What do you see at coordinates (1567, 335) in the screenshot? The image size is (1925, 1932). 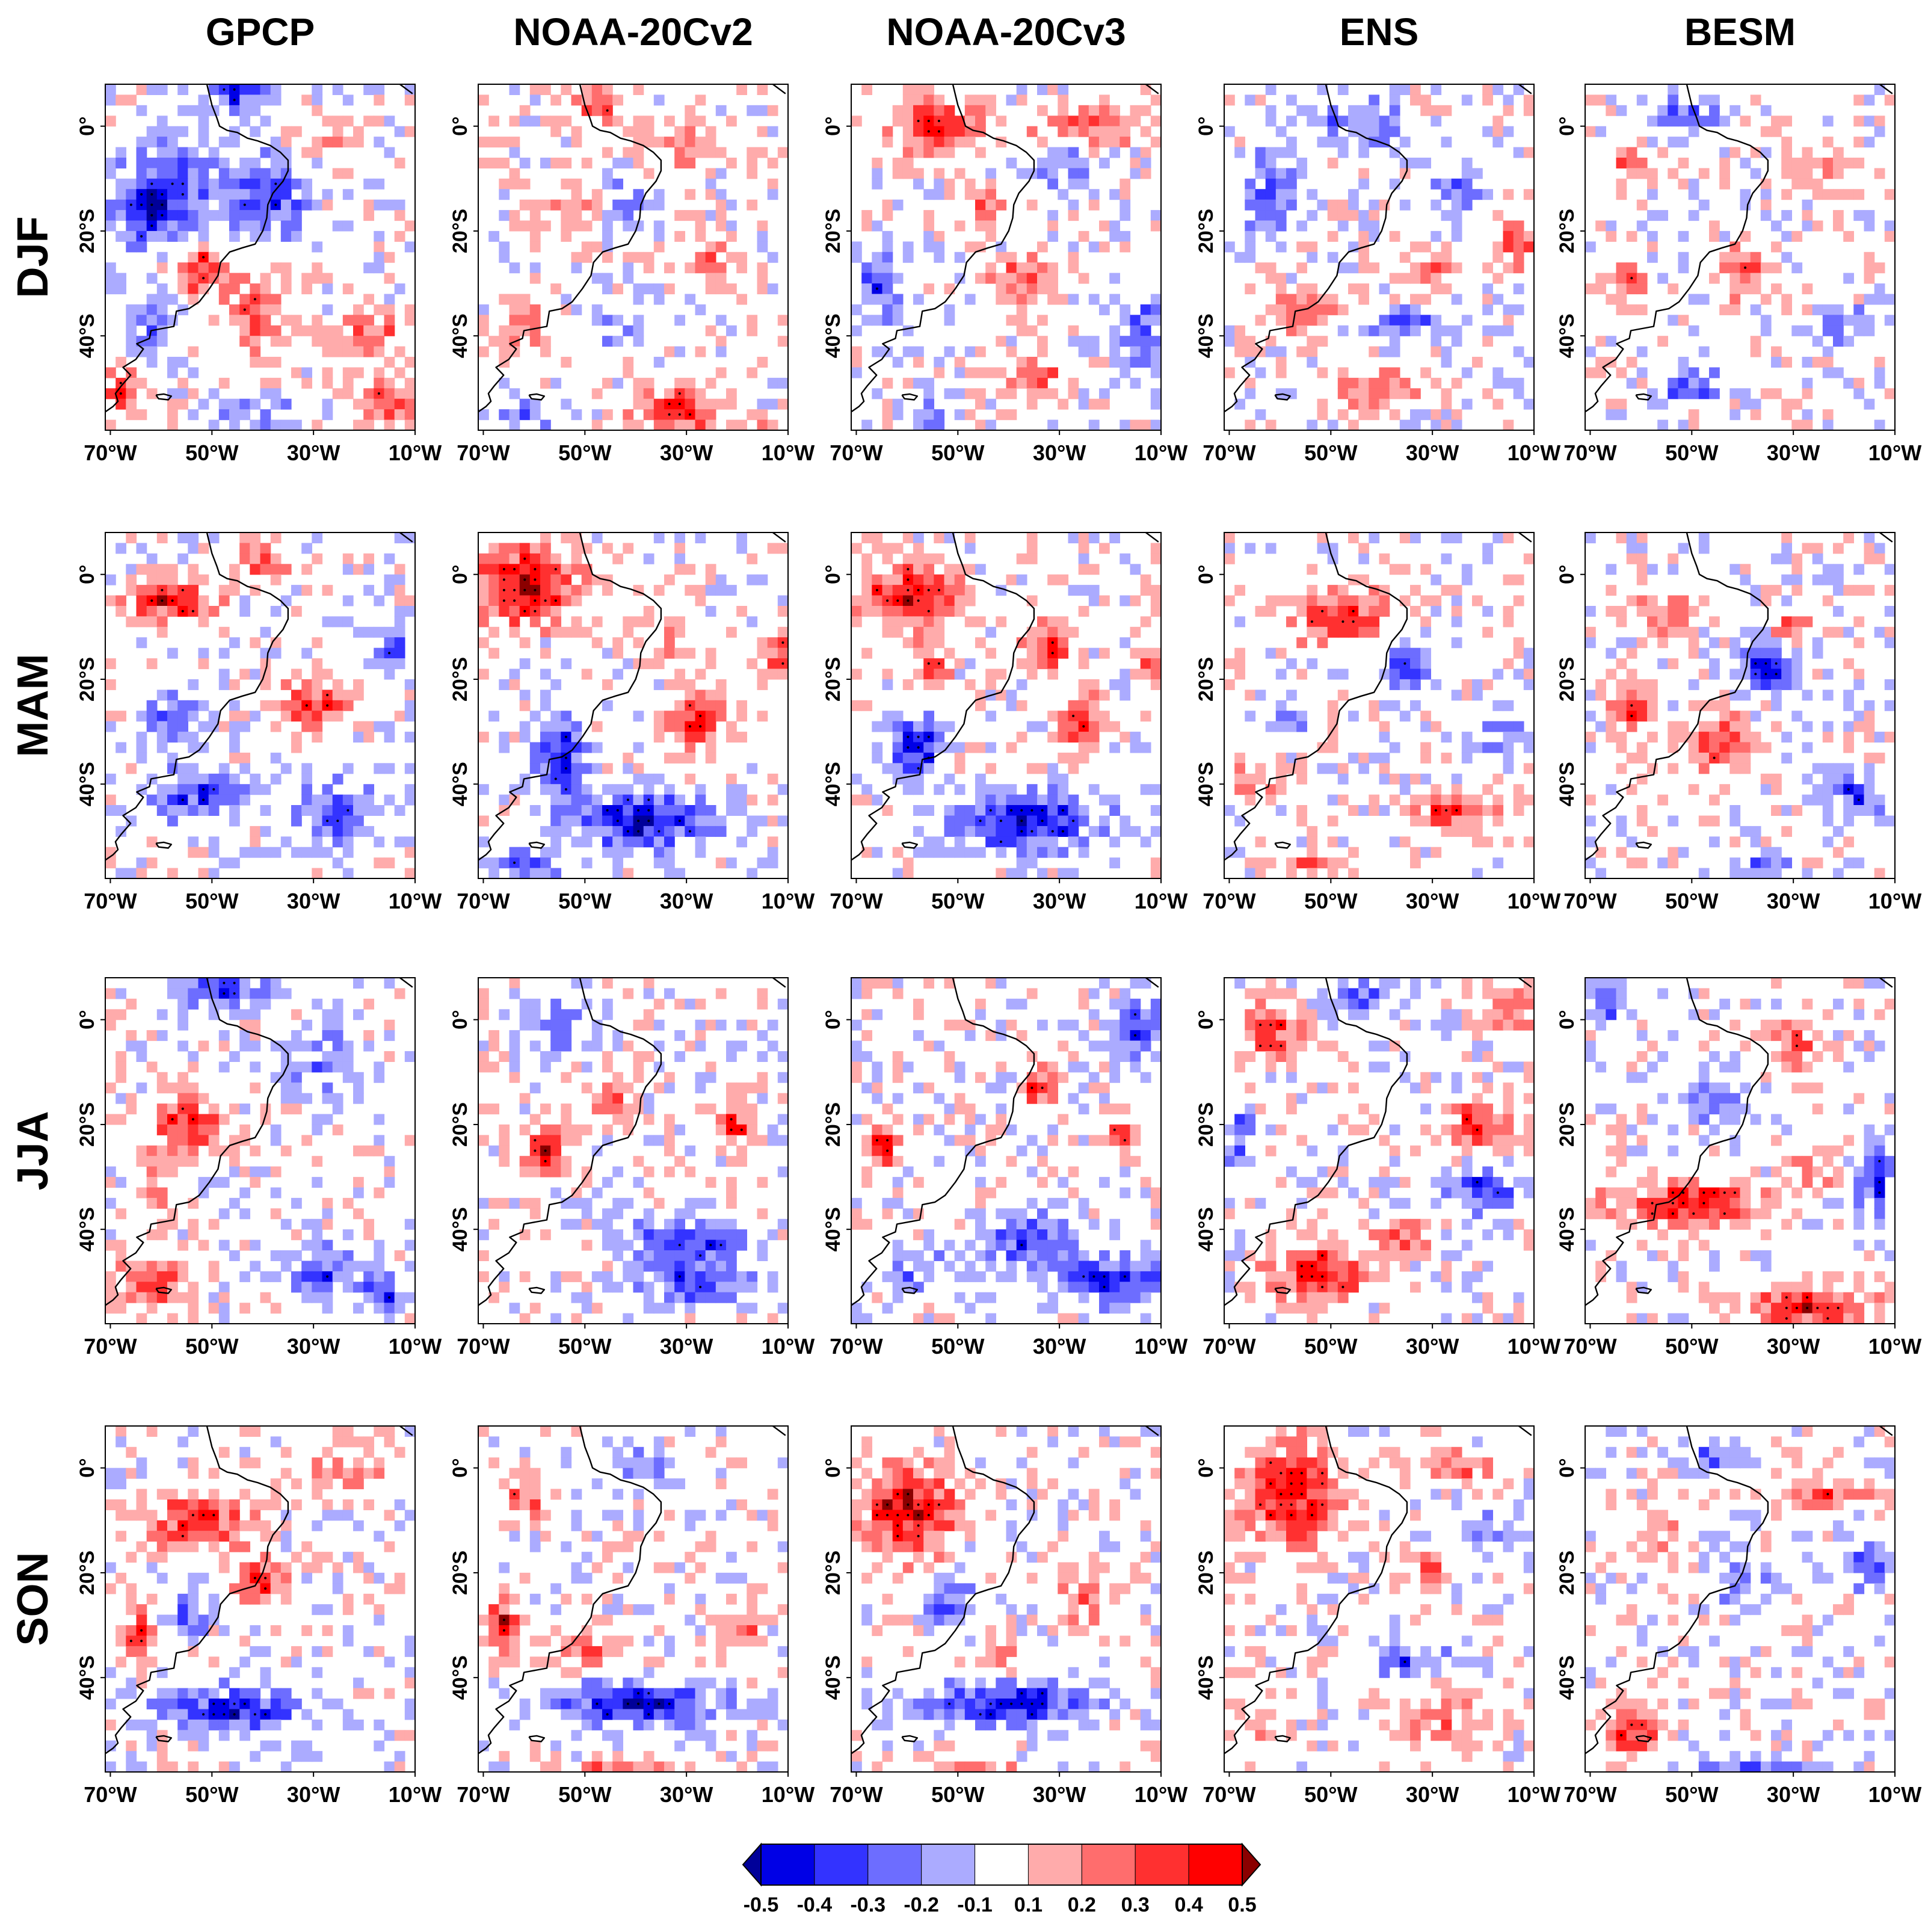 I see `y-tick-label: 40°S` at bounding box center [1567, 335].